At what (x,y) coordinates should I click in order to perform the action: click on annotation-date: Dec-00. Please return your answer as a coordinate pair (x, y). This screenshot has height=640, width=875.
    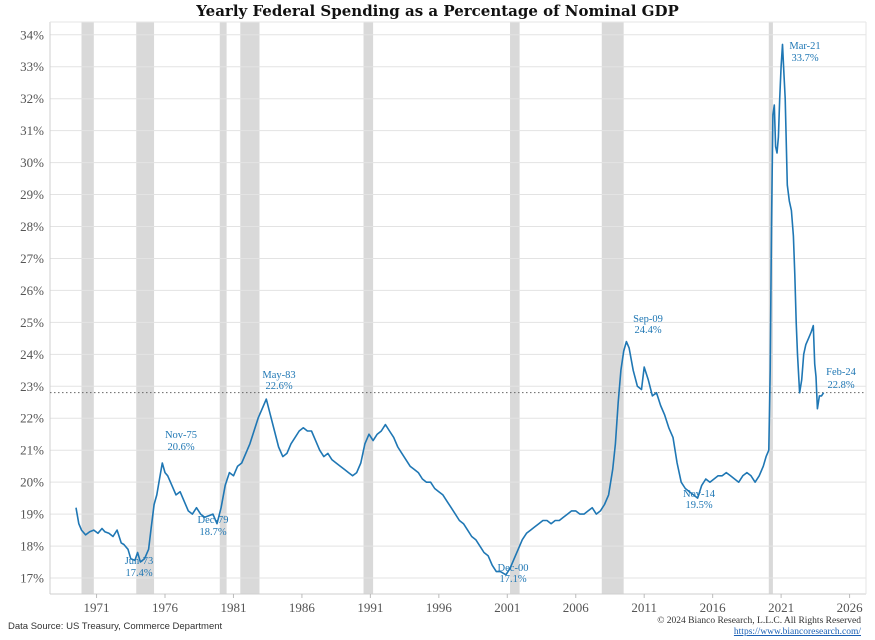
    Looking at the image, I should click on (513, 568).